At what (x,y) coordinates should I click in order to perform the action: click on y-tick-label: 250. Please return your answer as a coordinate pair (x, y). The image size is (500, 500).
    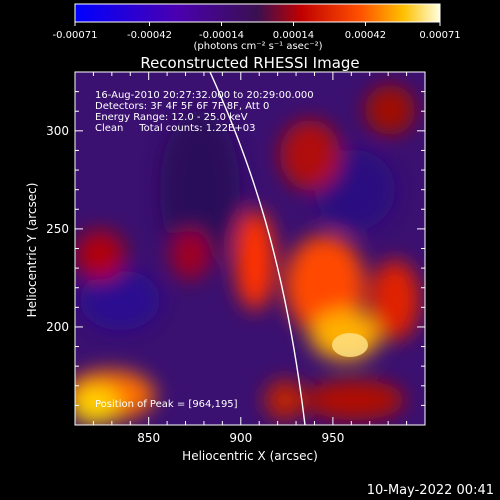
    Looking at the image, I should click on (57, 229).